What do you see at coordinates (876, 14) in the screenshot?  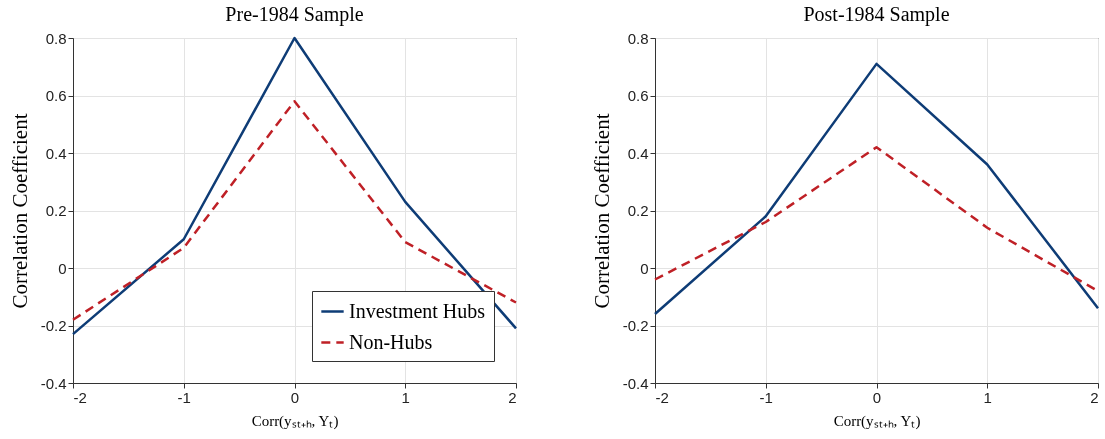 I see `chart-title: Post-1984 Sample` at bounding box center [876, 14].